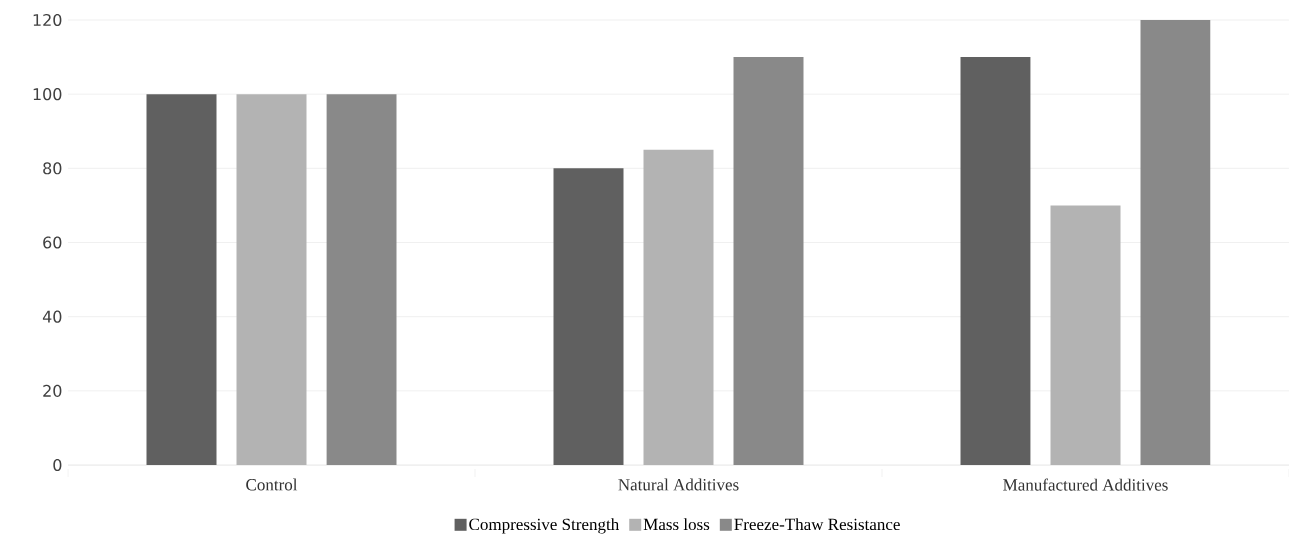 Image resolution: width=1289 pixels, height=557 pixels. I want to click on legend-label: Mass loss, so click(676, 524).